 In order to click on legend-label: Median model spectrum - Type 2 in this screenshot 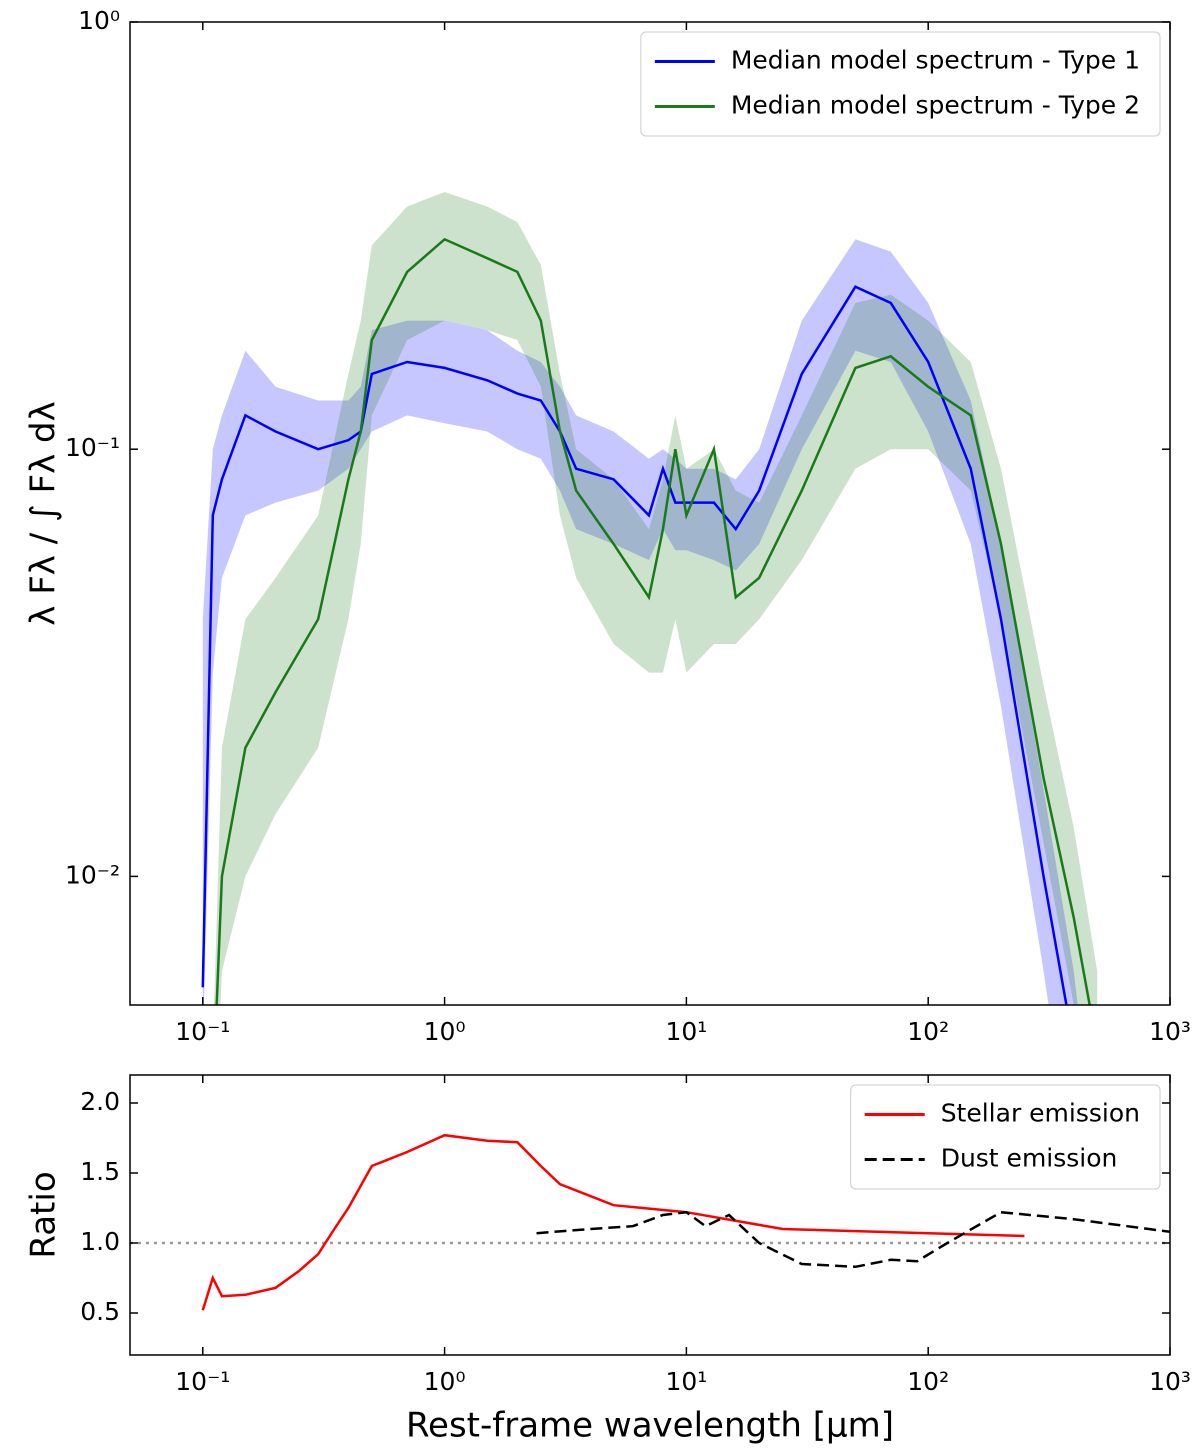, I will do `click(935, 105)`.